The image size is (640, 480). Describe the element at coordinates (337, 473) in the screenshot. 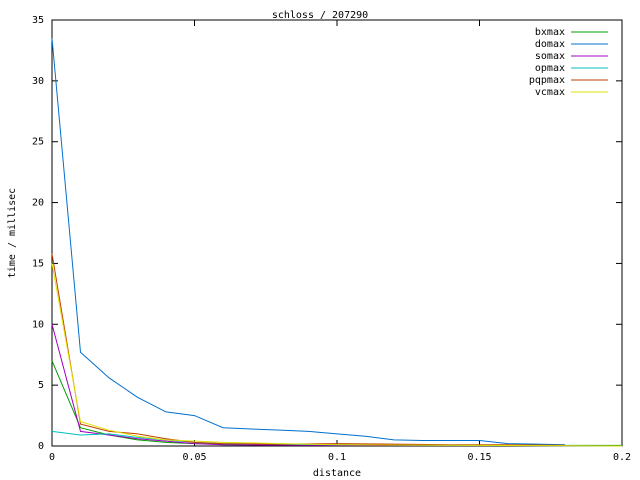

I see `x-axis-label: distance` at that location.